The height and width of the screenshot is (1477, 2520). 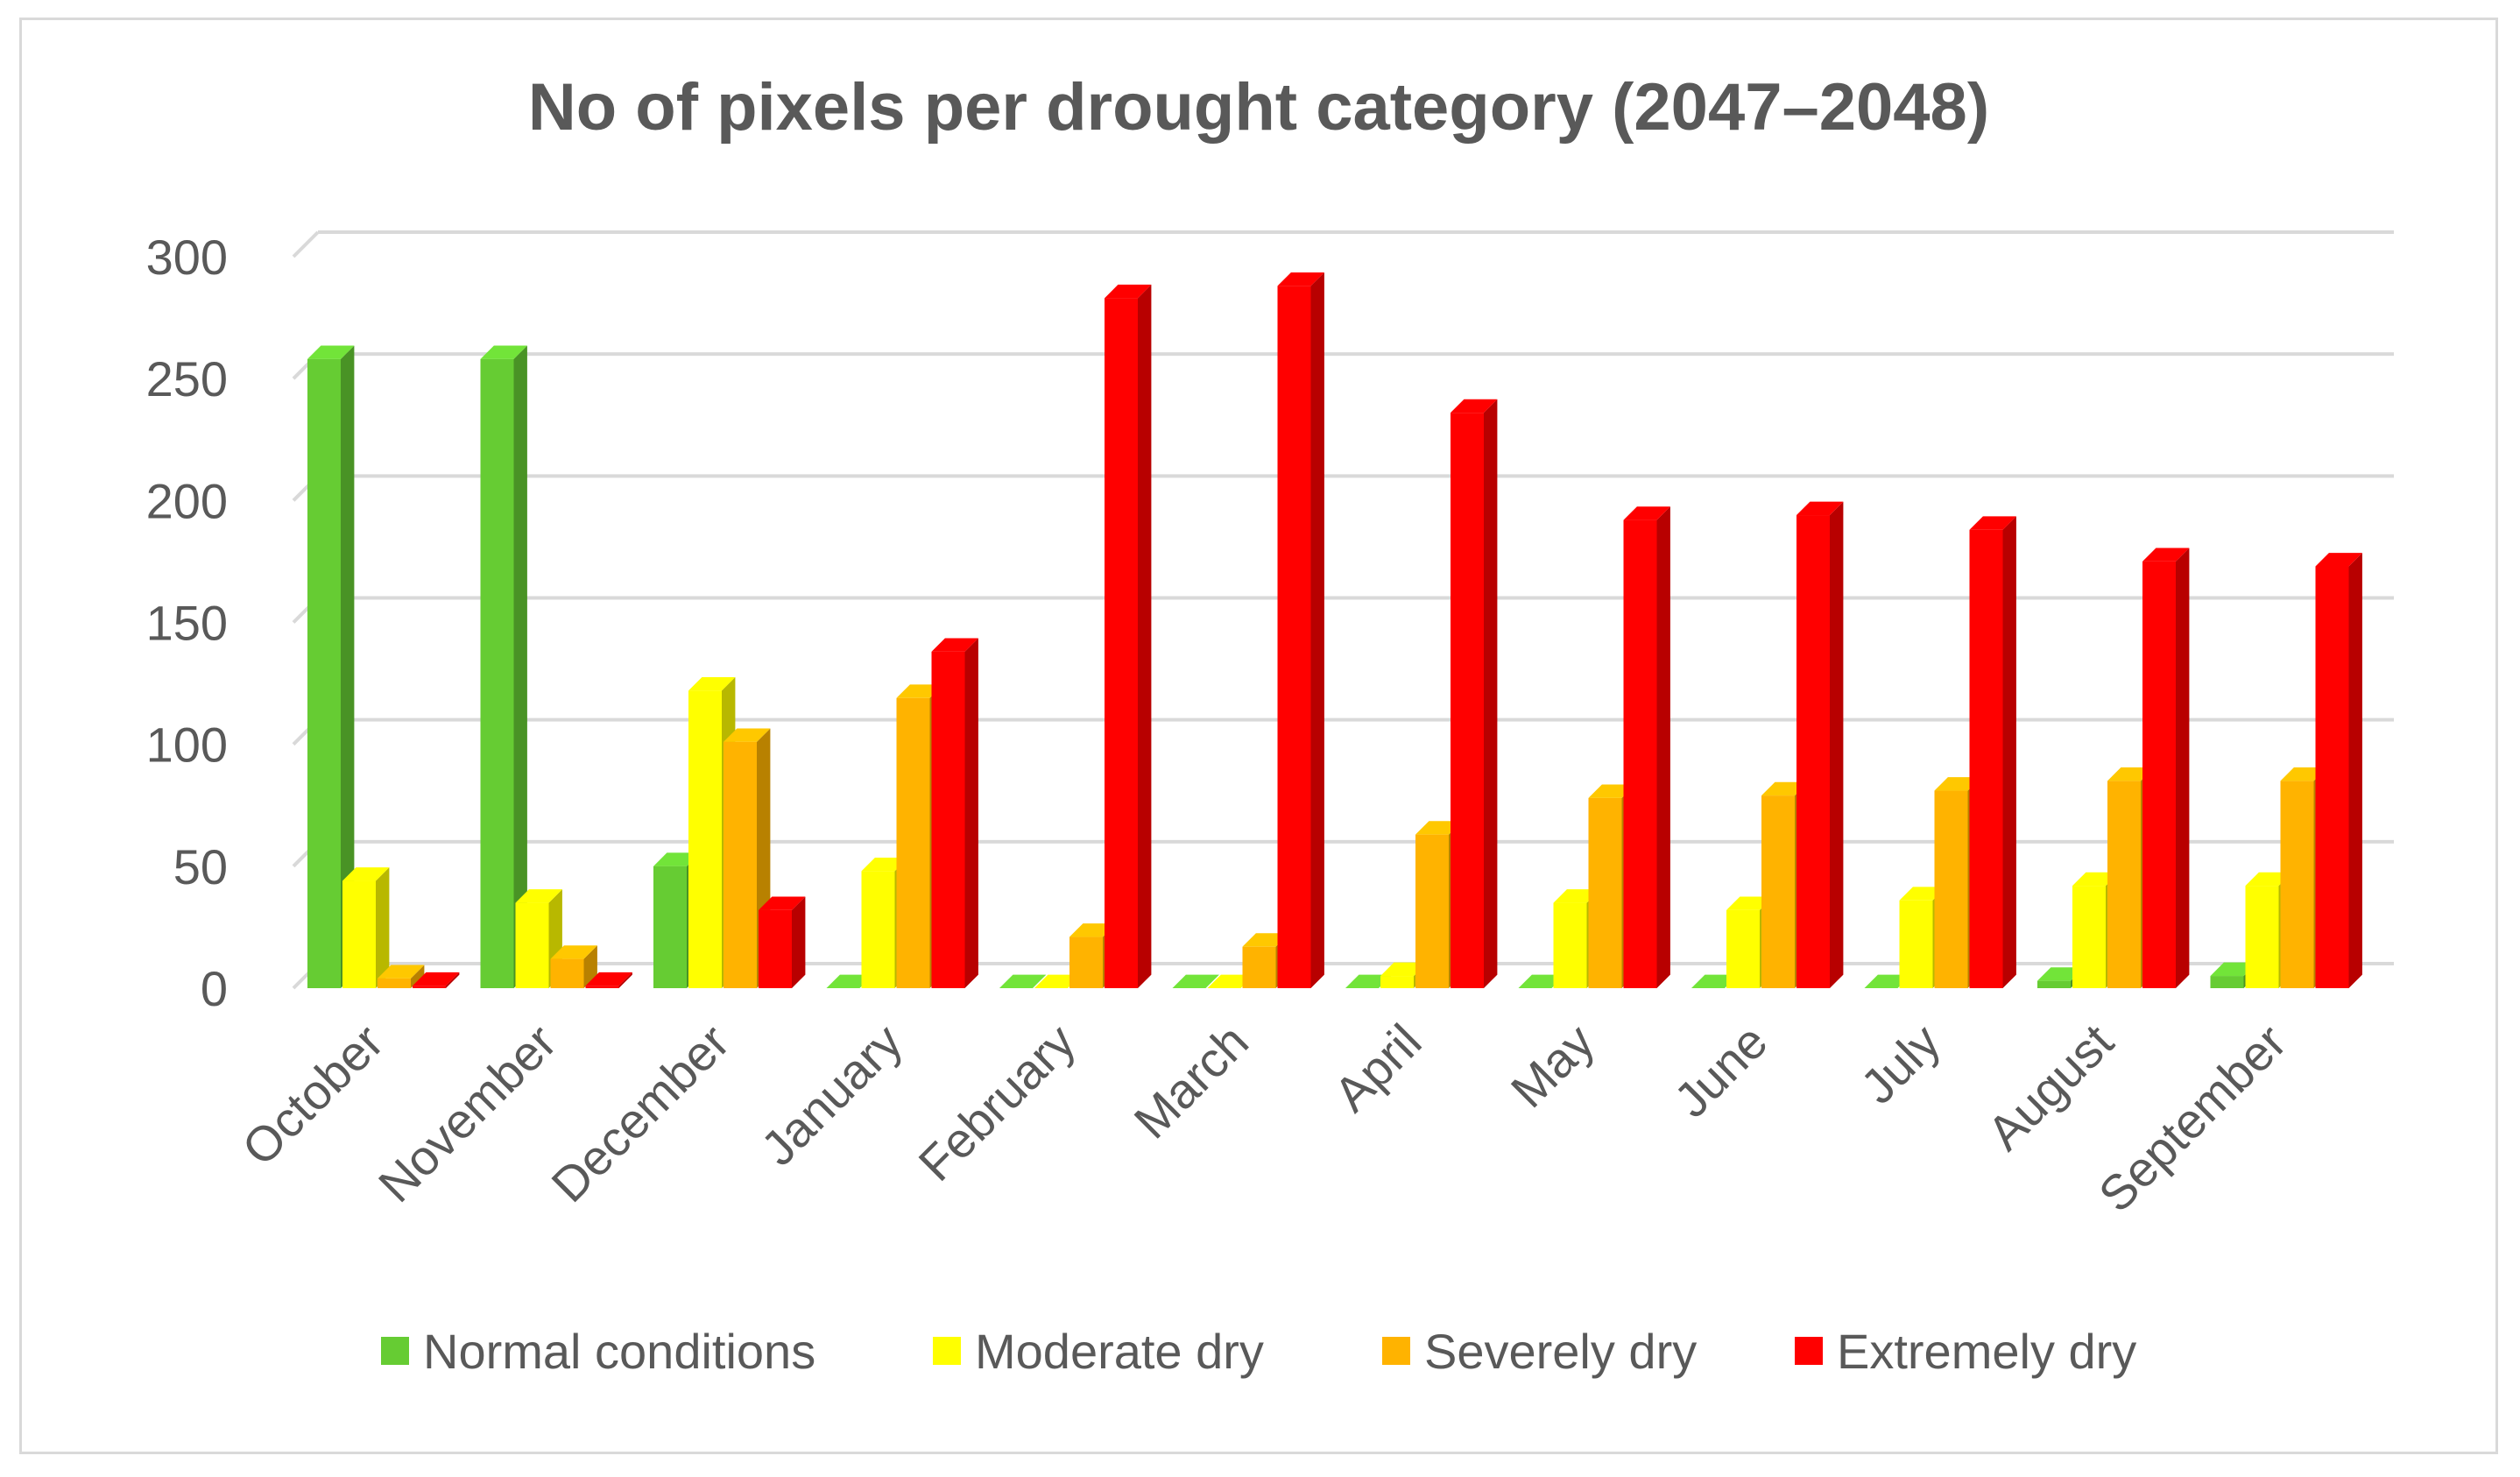 What do you see at coordinates (556, 666) in the screenshot?
I see `bar-group-november` at bounding box center [556, 666].